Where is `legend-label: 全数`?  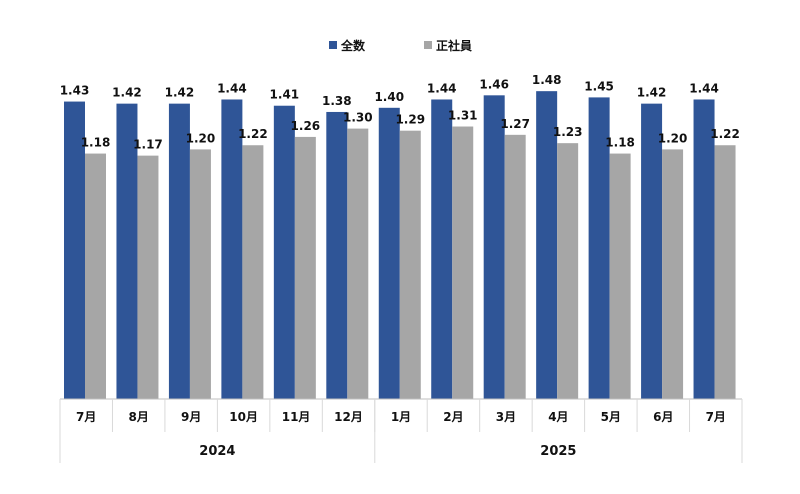
legend-label: 全数 is located at coordinates (353, 45).